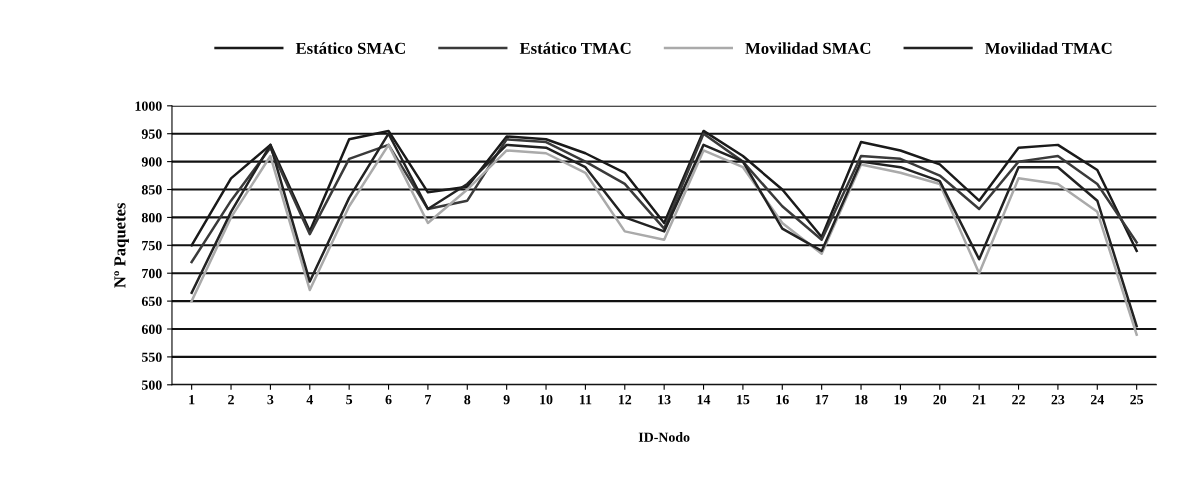 The height and width of the screenshot is (481, 1186). I want to click on x-tick-label: 12, so click(625, 399).